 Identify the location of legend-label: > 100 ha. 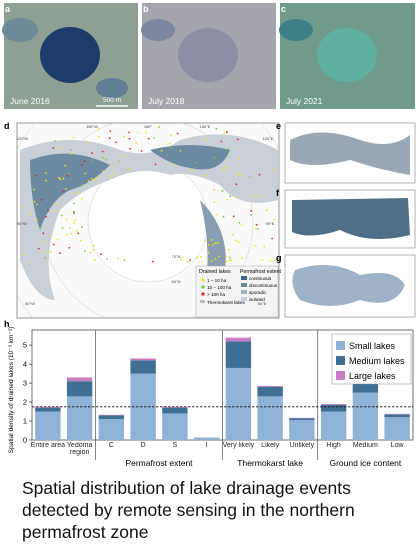
(216, 294).